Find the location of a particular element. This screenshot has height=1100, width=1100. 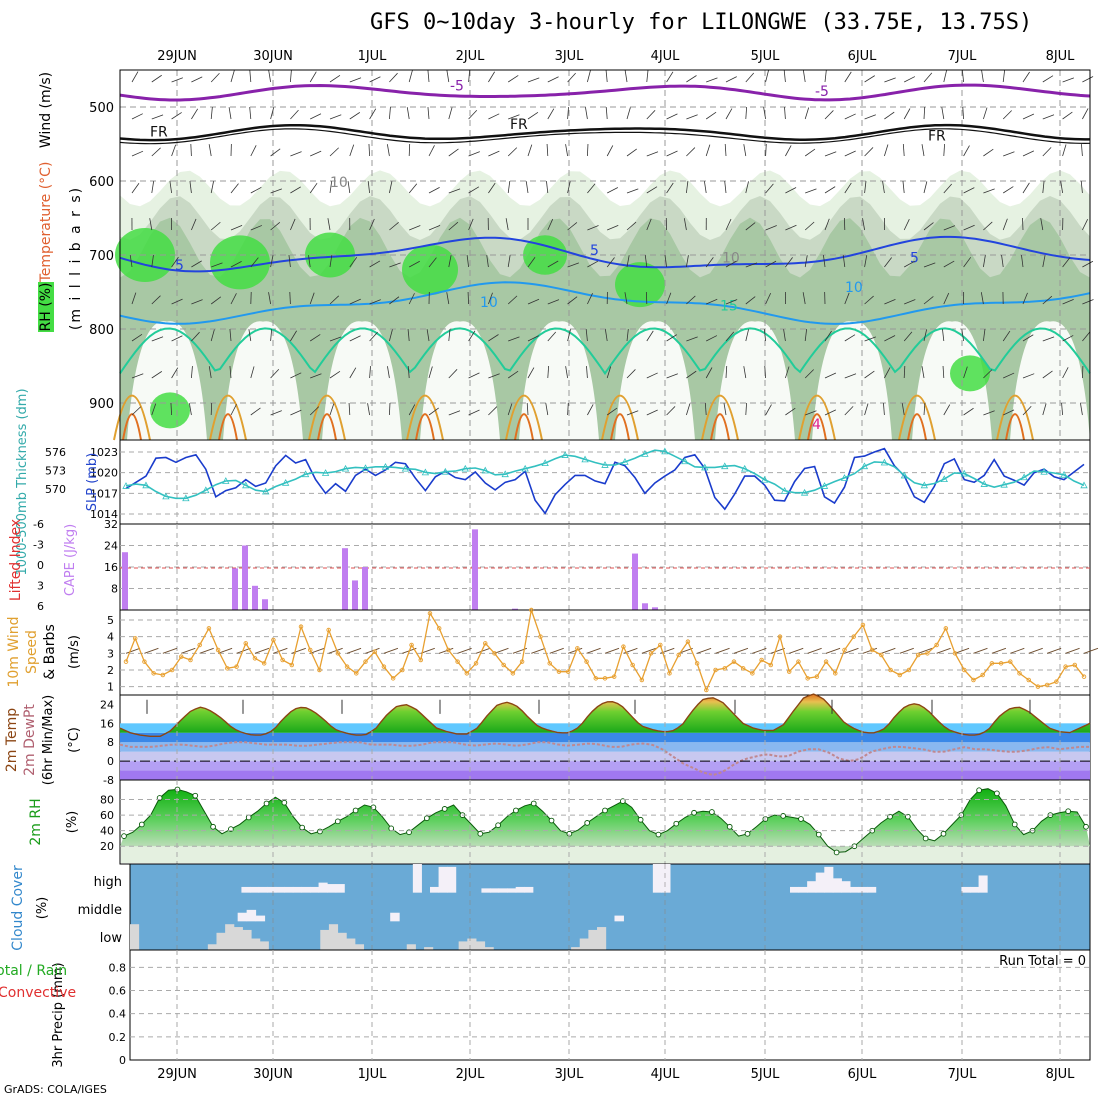

wind-tick-label: 4 is located at coordinates (110, 637).